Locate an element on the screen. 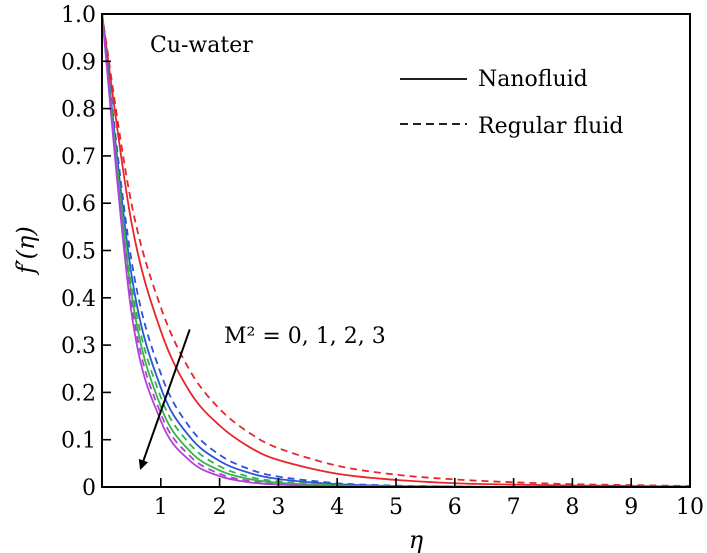 The width and height of the screenshot is (707, 553). y-tick-label: 1.0 is located at coordinates (78, 15).